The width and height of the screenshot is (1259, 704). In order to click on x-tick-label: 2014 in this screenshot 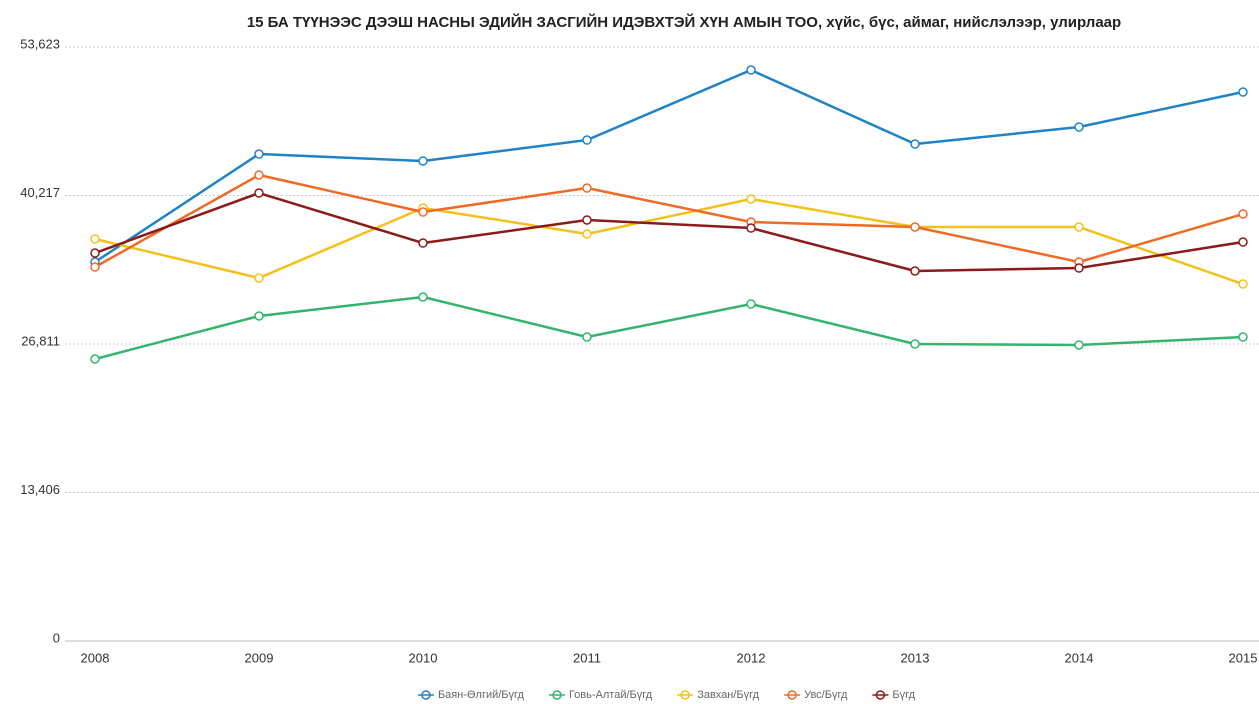, I will do `click(1079, 657)`.